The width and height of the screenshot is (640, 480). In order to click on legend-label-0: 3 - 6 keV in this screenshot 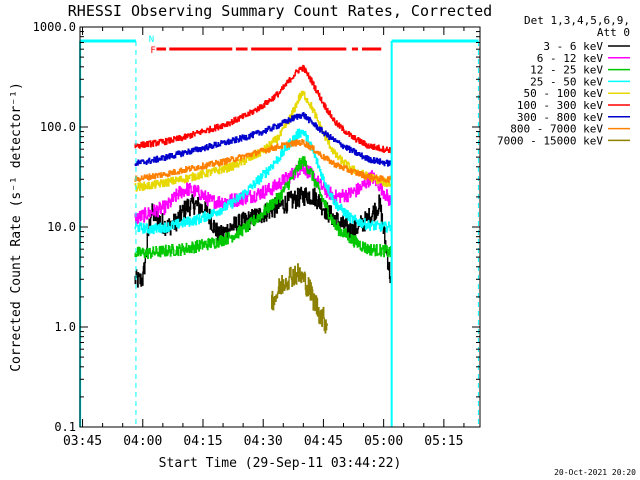, I will do `click(573, 46)`.